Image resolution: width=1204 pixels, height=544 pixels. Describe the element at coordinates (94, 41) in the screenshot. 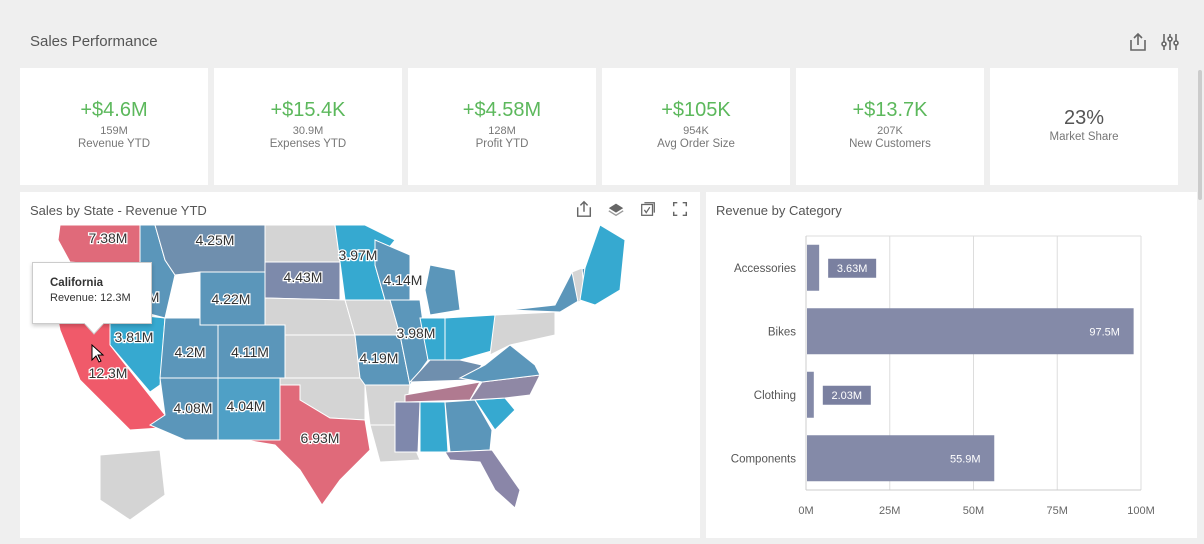

I see `dashboard-title: Sales Performance` at that location.